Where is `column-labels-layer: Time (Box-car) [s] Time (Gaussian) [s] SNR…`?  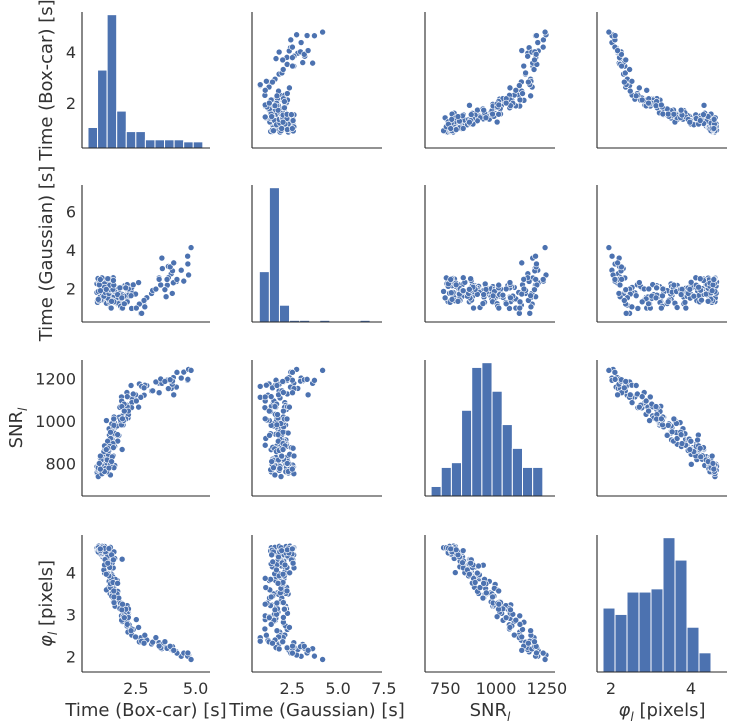 column-labels-layer: Time (Box-car) [s] Time (Gaussian) [s] SNR… is located at coordinates (384, 712).